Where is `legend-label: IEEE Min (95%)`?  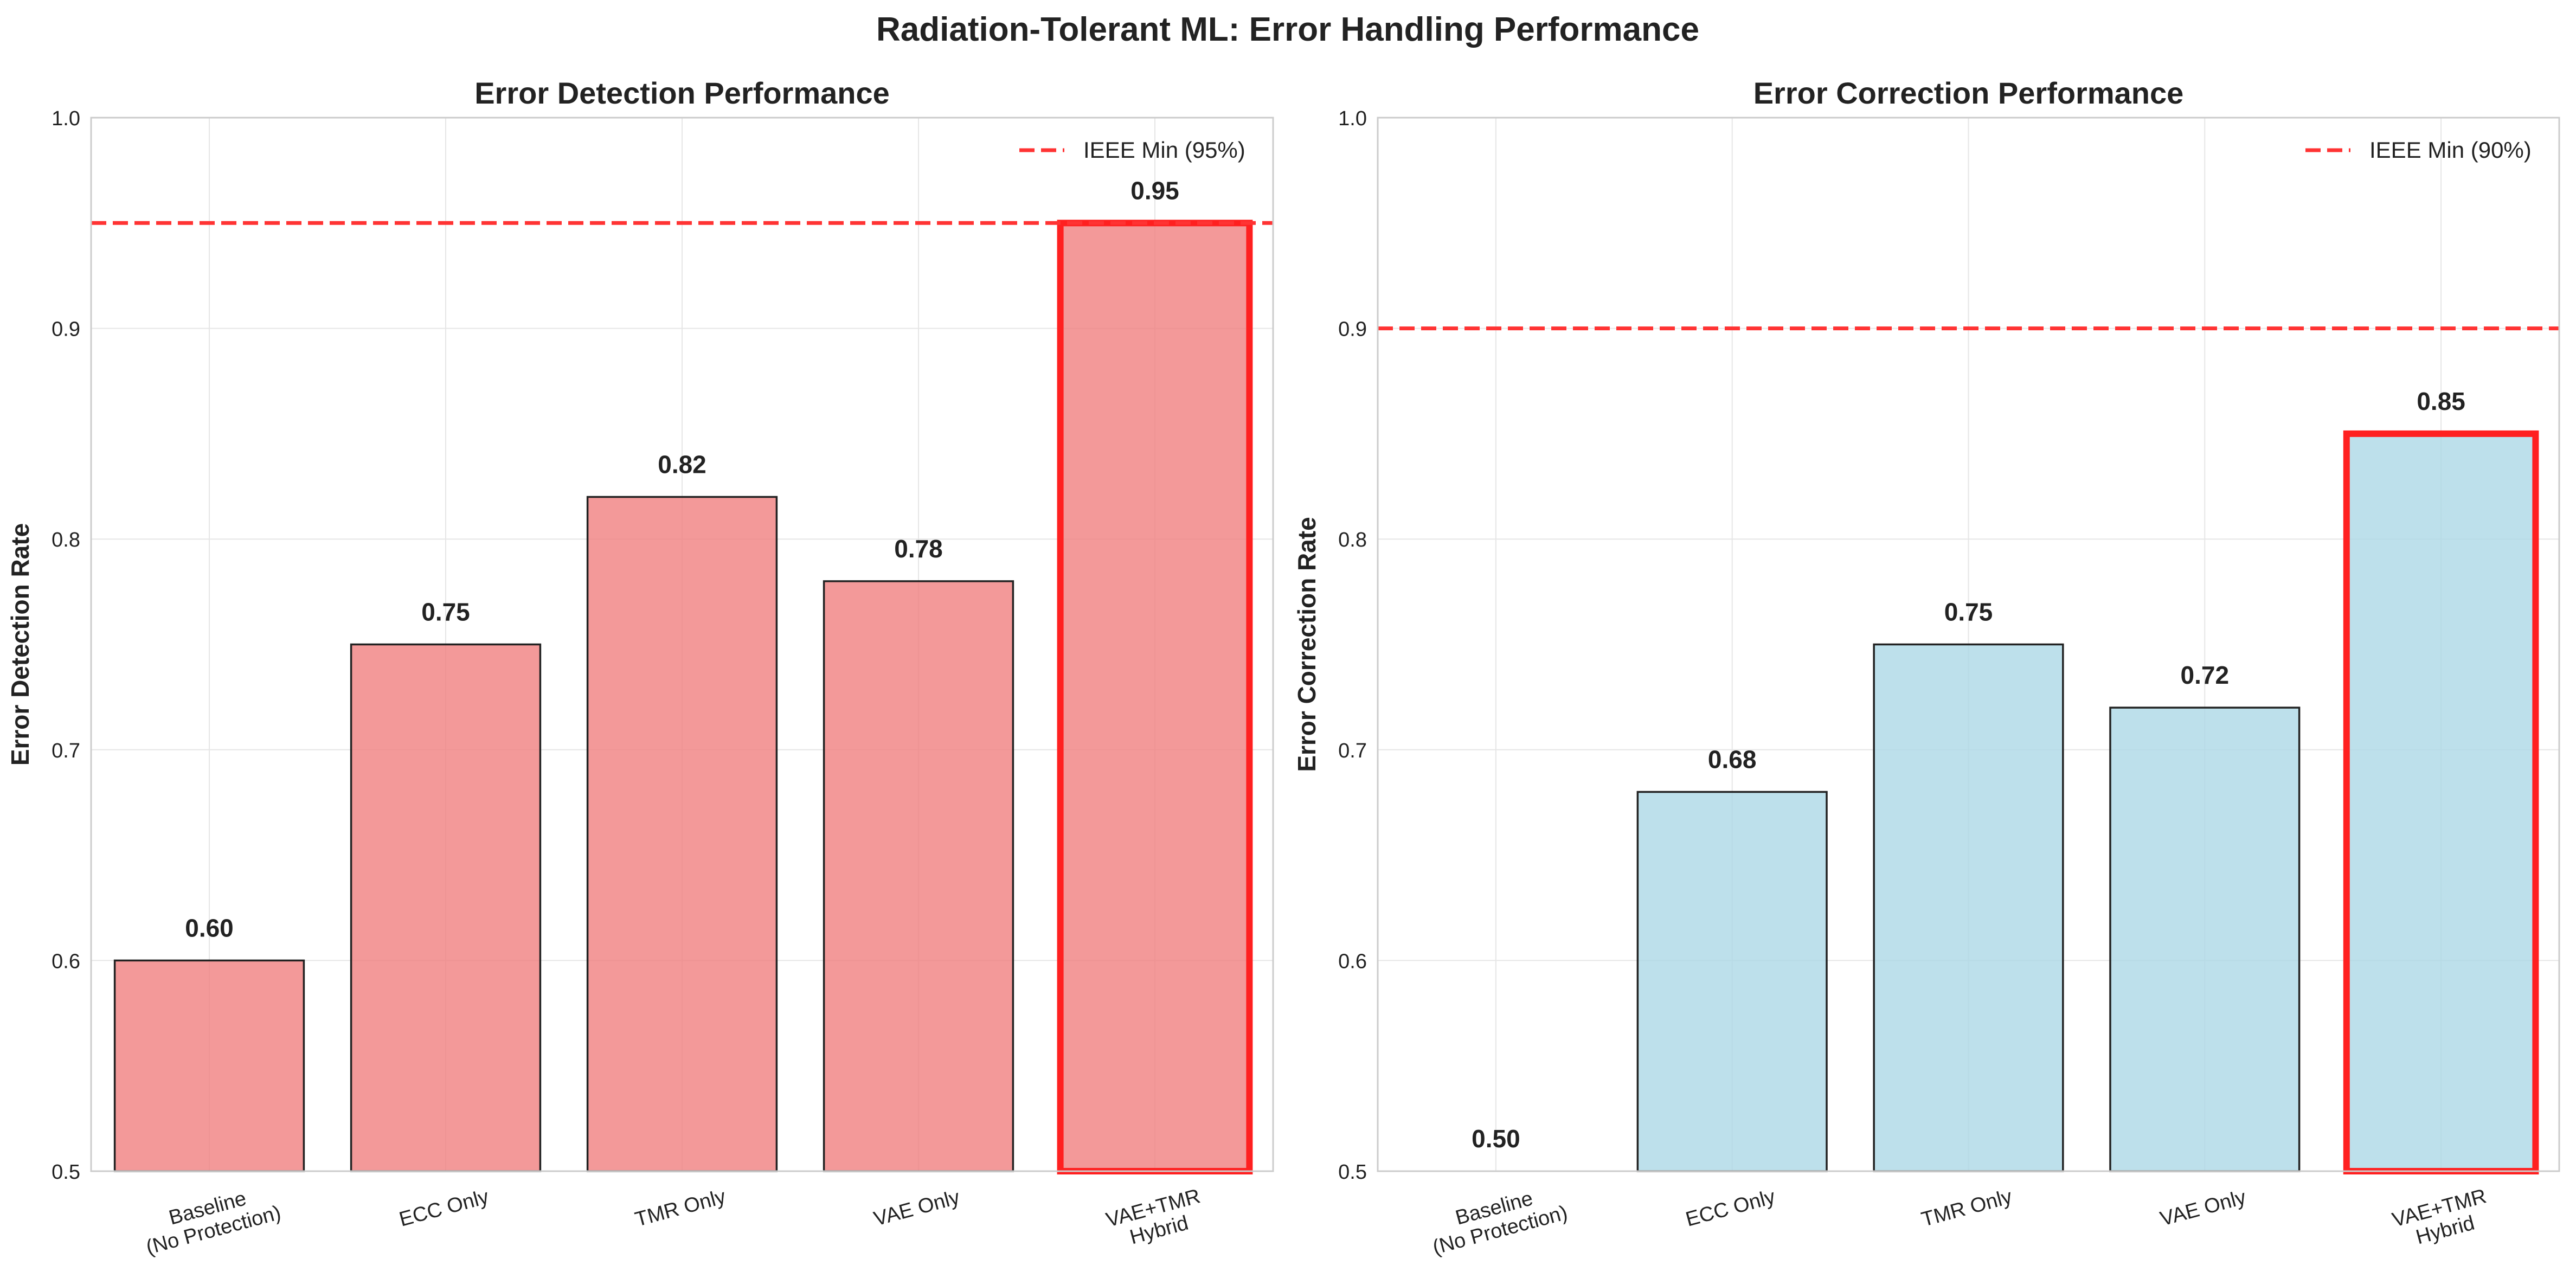 legend-label: IEEE Min (95%) is located at coordinates (1164, 150).